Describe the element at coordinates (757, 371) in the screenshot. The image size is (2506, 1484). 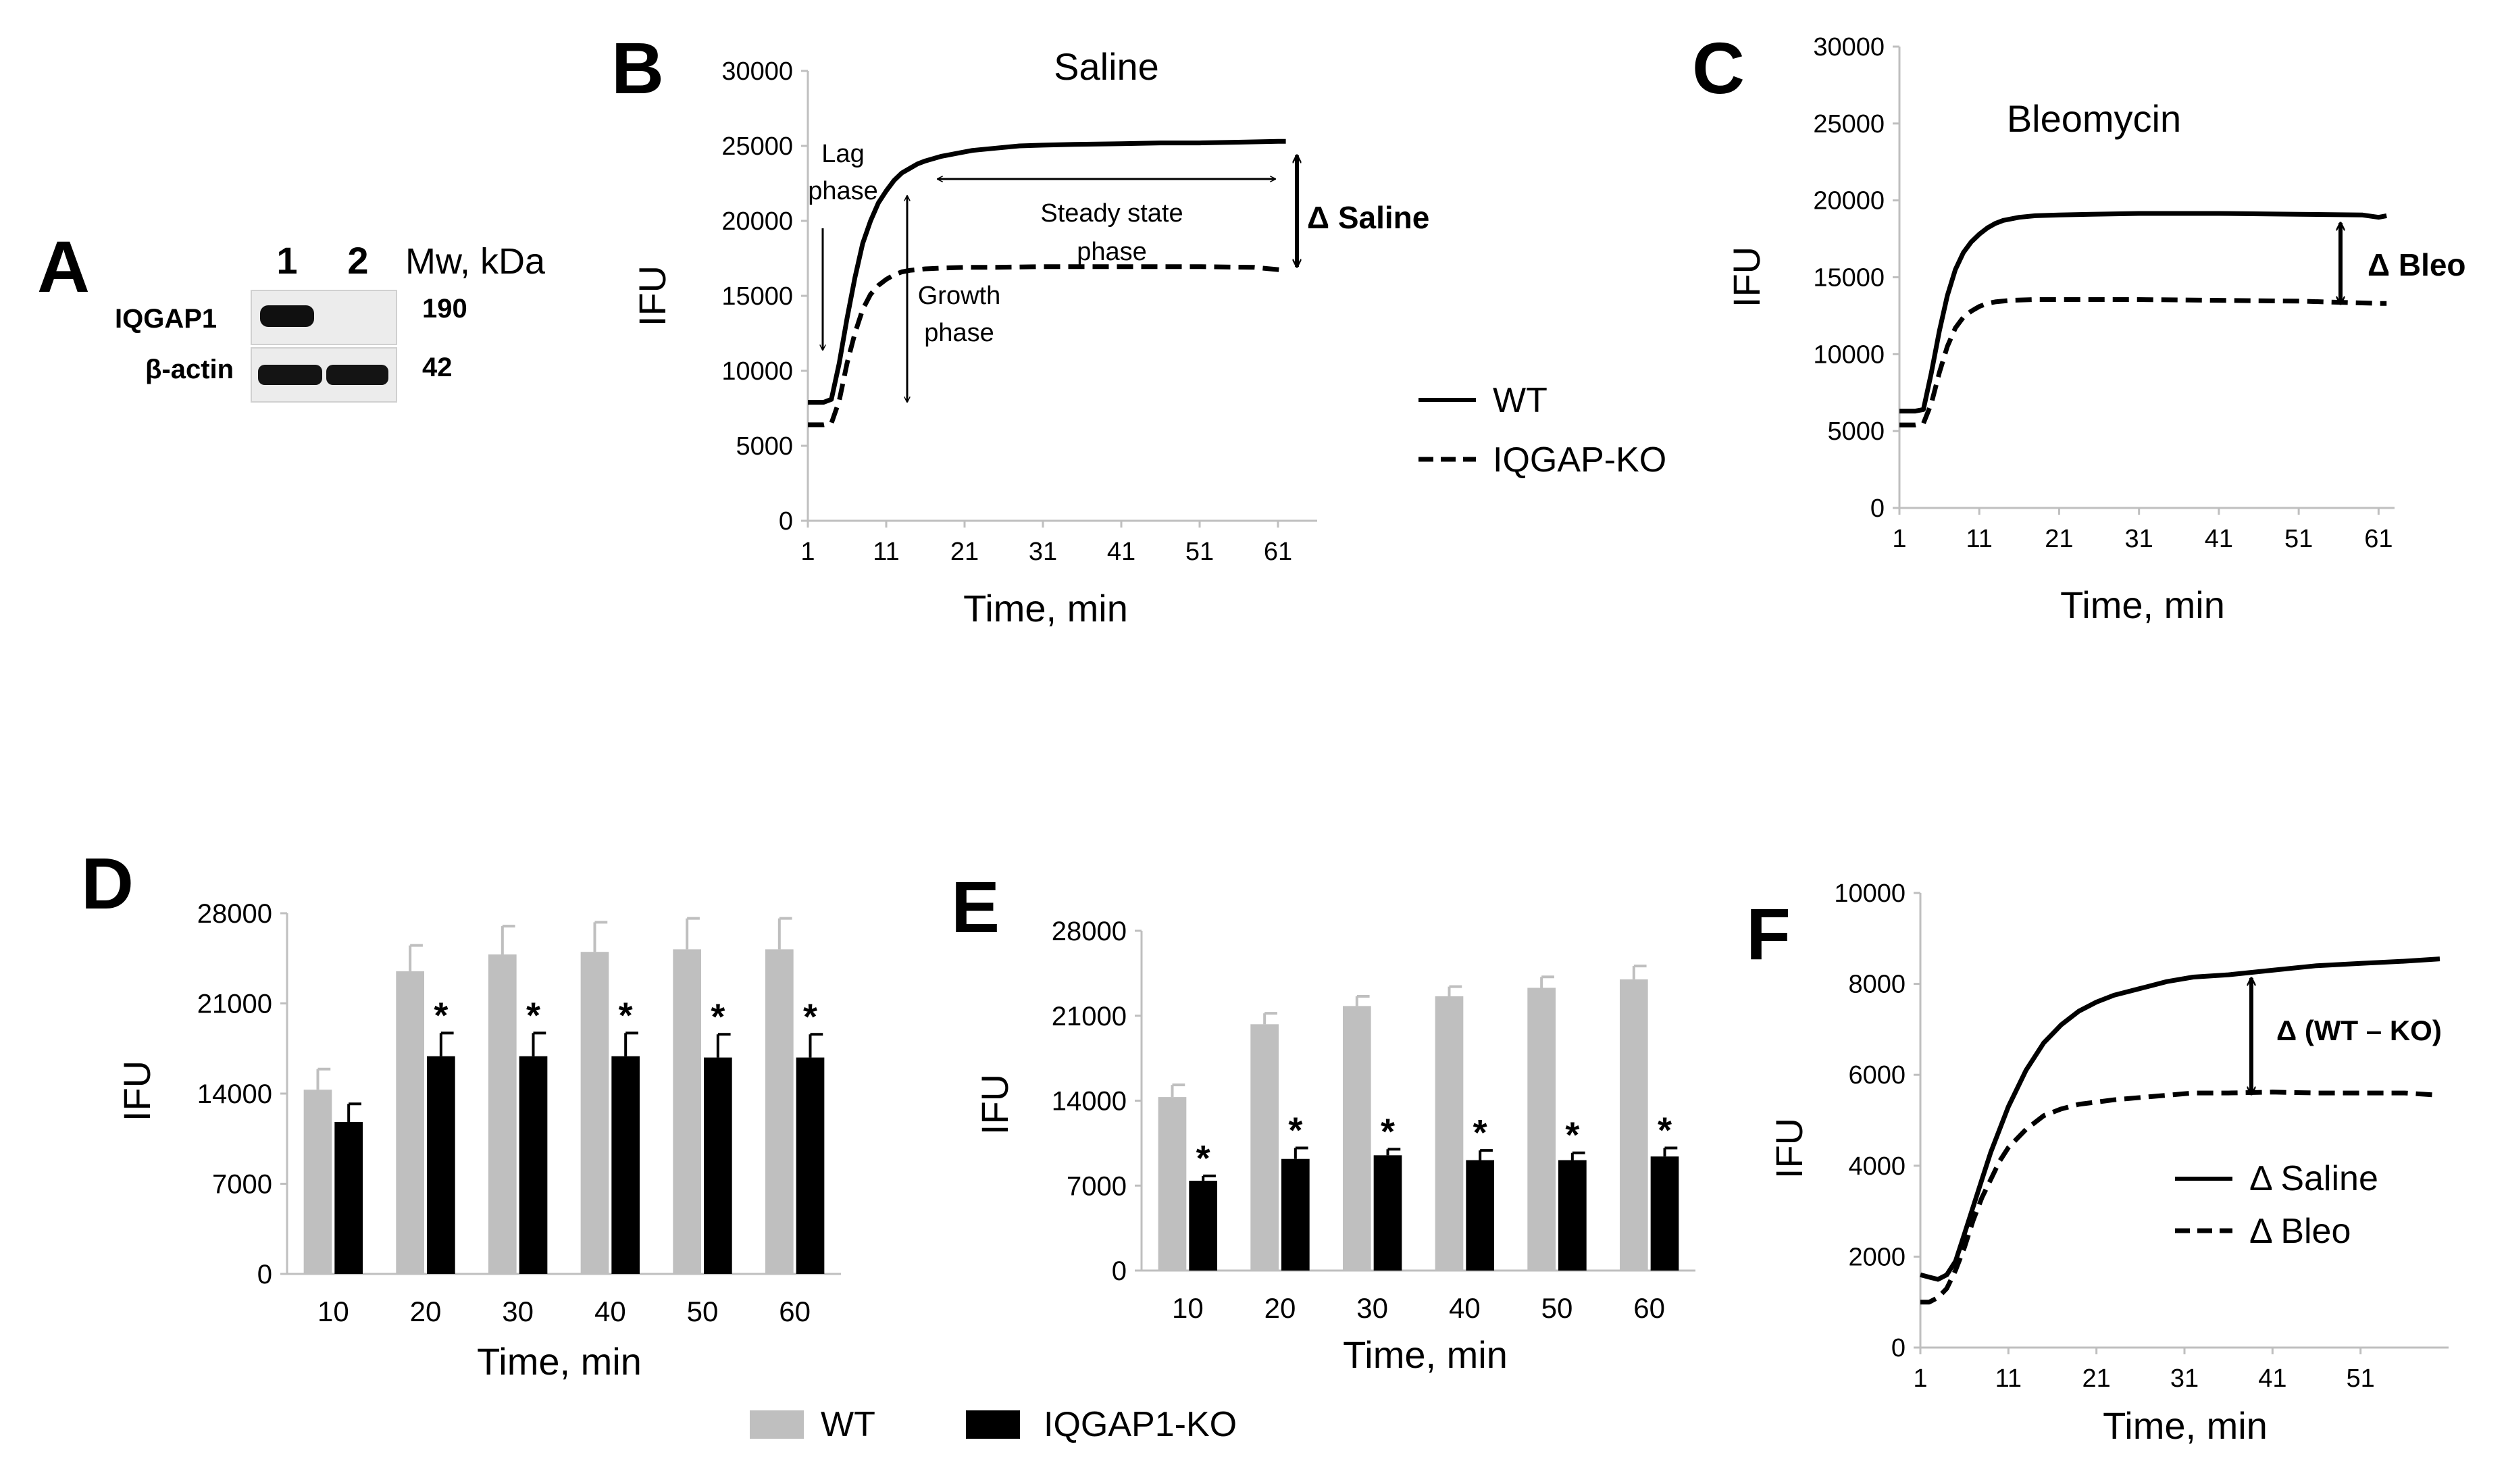
I see `y-tick-label: 10000` at that location.